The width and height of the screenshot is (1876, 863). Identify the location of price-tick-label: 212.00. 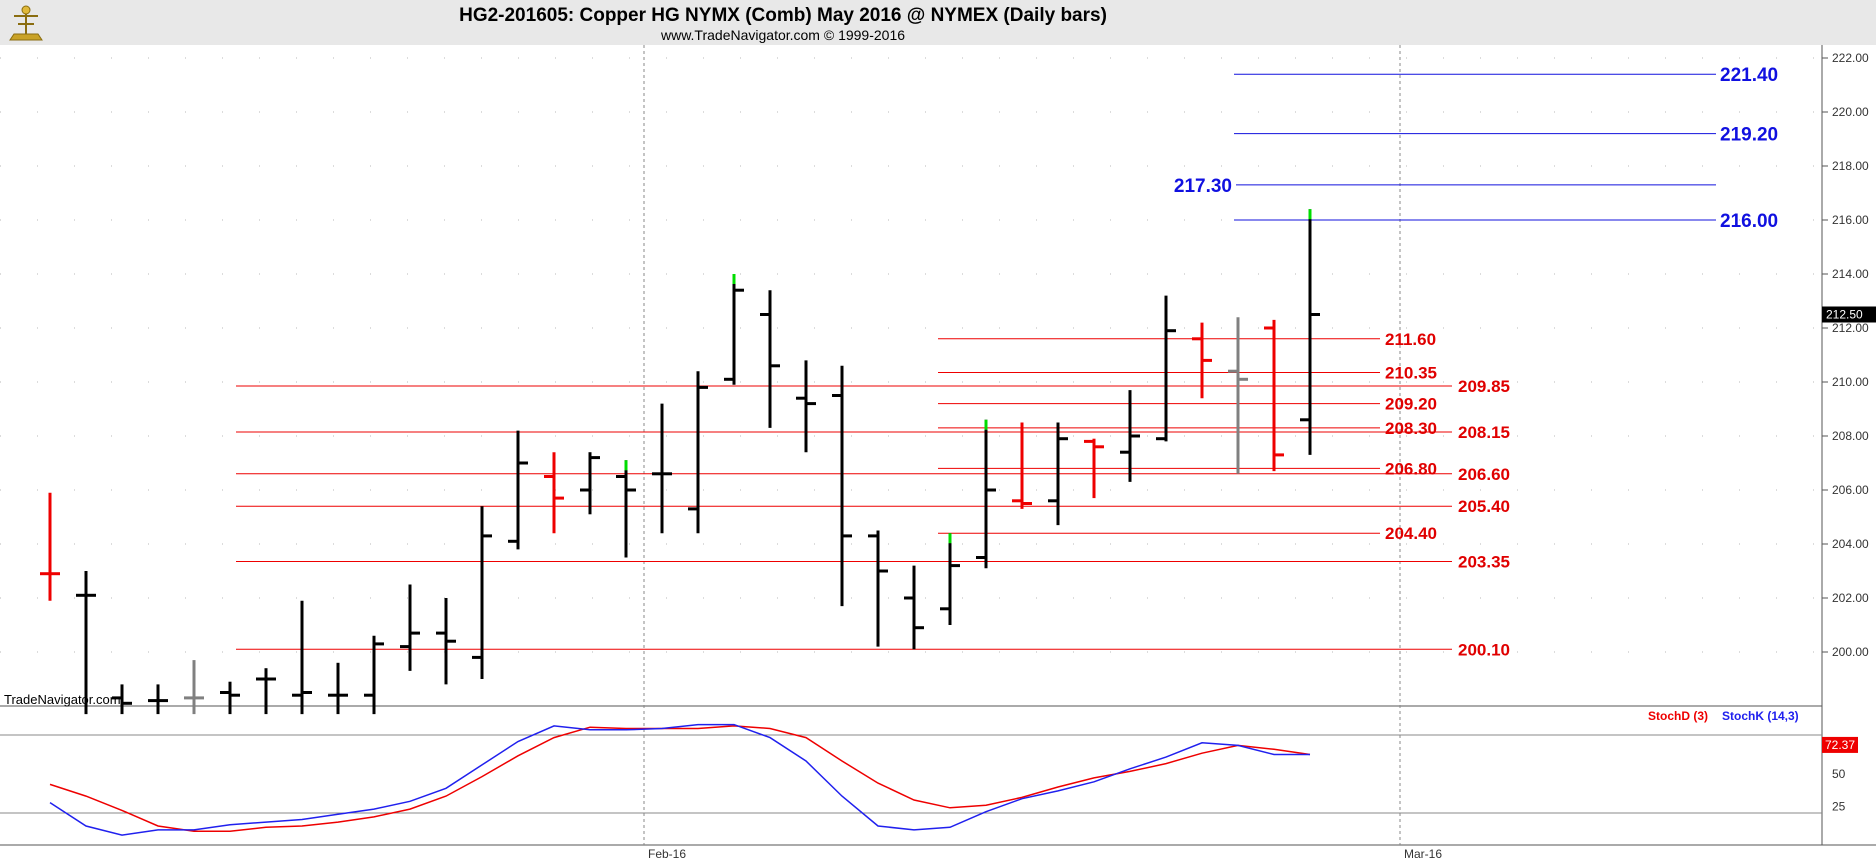
(1850, 328).